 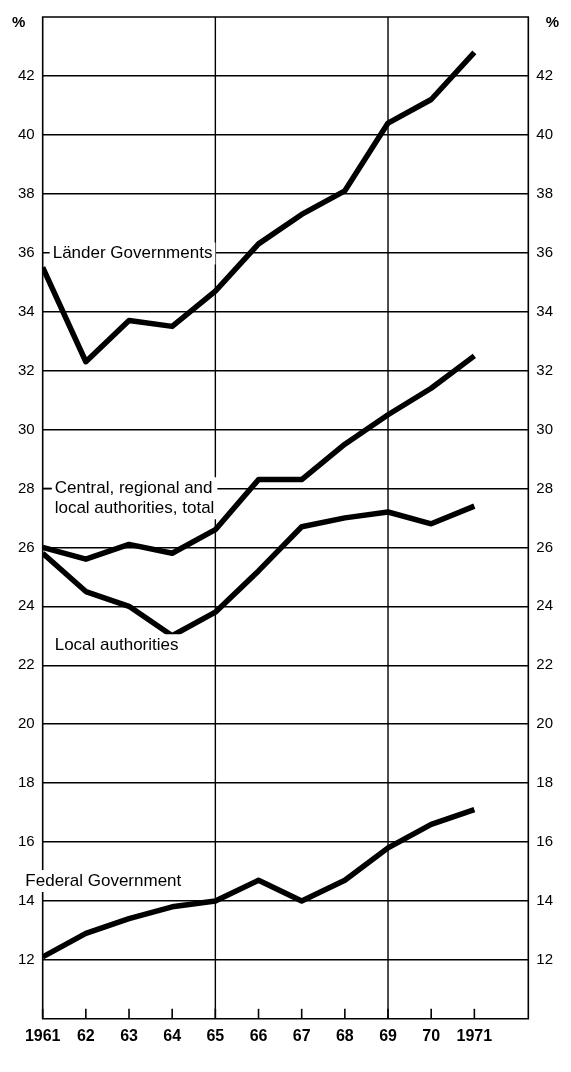 I want to click on y2-tick-label: 34, so click(x=544, y=310).